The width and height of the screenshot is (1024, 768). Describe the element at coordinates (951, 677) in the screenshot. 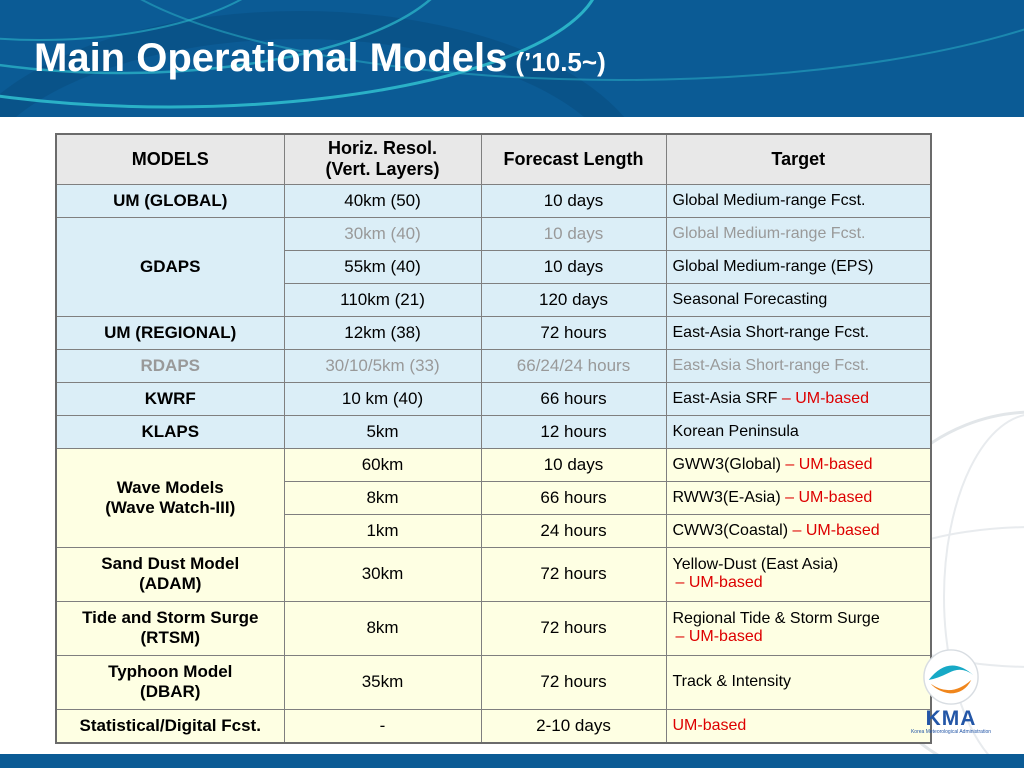

I see `kma-logo-icon` at that location.